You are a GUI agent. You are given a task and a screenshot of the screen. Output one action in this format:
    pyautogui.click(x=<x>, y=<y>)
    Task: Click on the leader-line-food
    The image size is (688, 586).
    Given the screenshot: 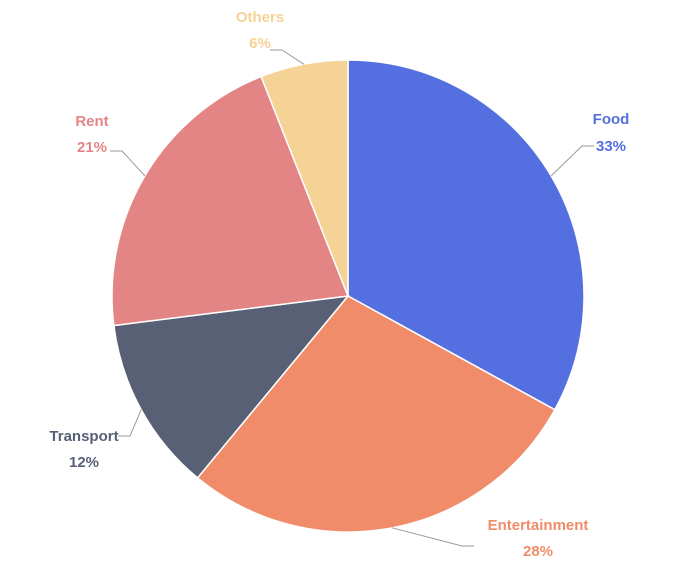 What is the action you would take?
    pyautogui.click(x=572, y=161)
    